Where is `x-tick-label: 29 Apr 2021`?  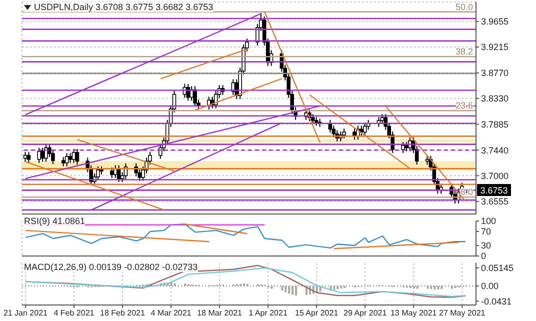 x-tick-label: 29 Apr 2021 is located at coordinates (366, 313).